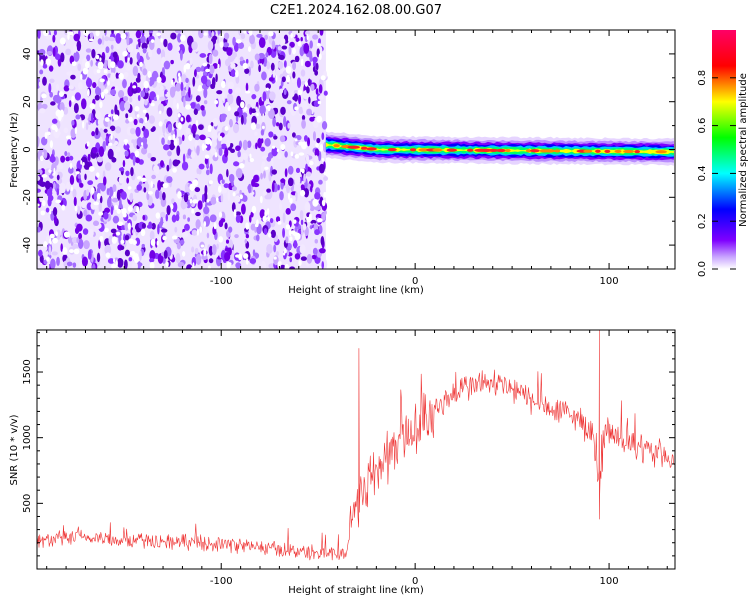  Describe the element at coordinates (27, 54) in the screenshot. I see `y-tick-label: 40` at that location.